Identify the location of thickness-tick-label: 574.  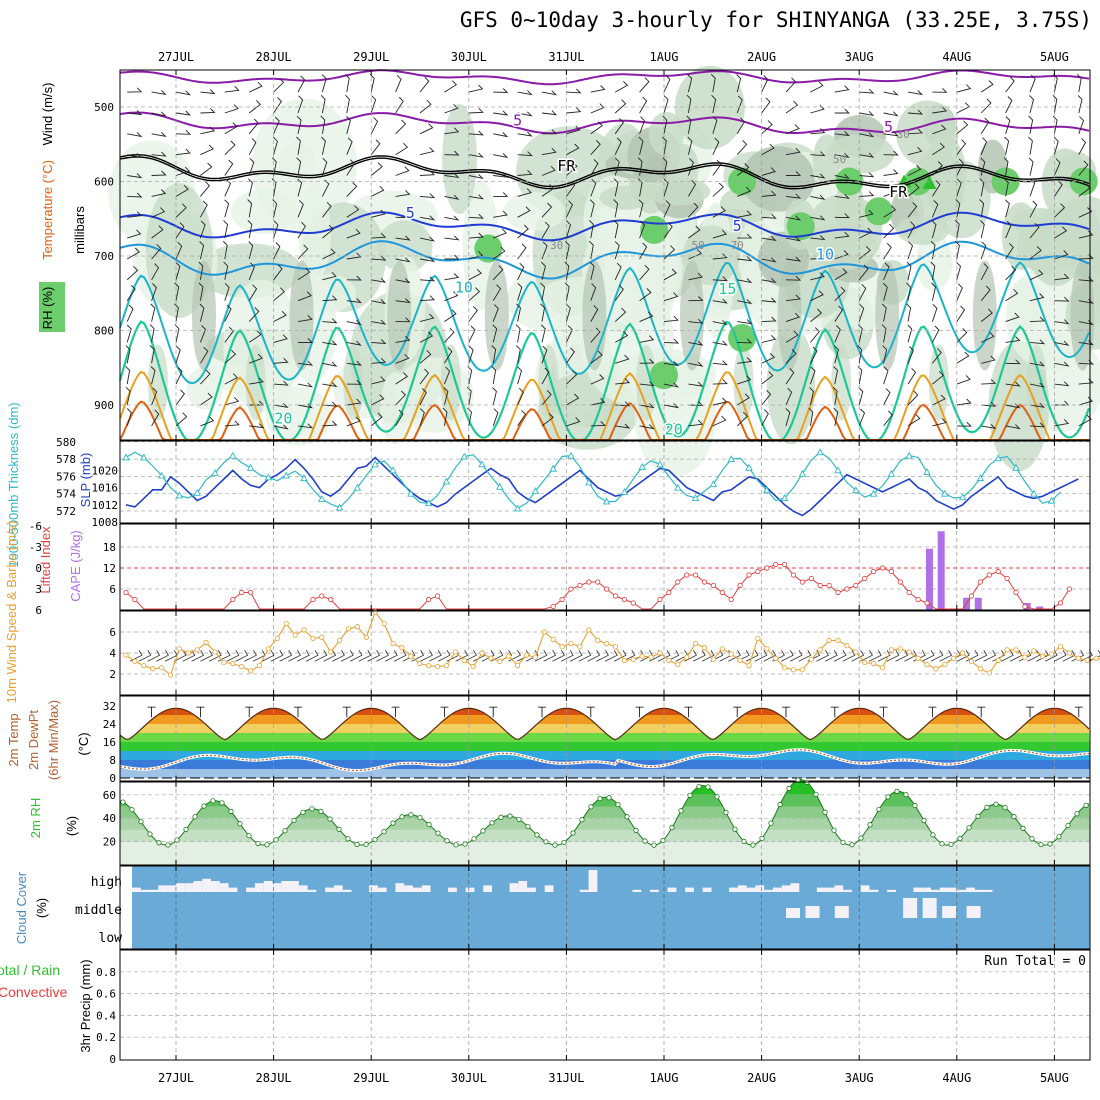
(66, 494).